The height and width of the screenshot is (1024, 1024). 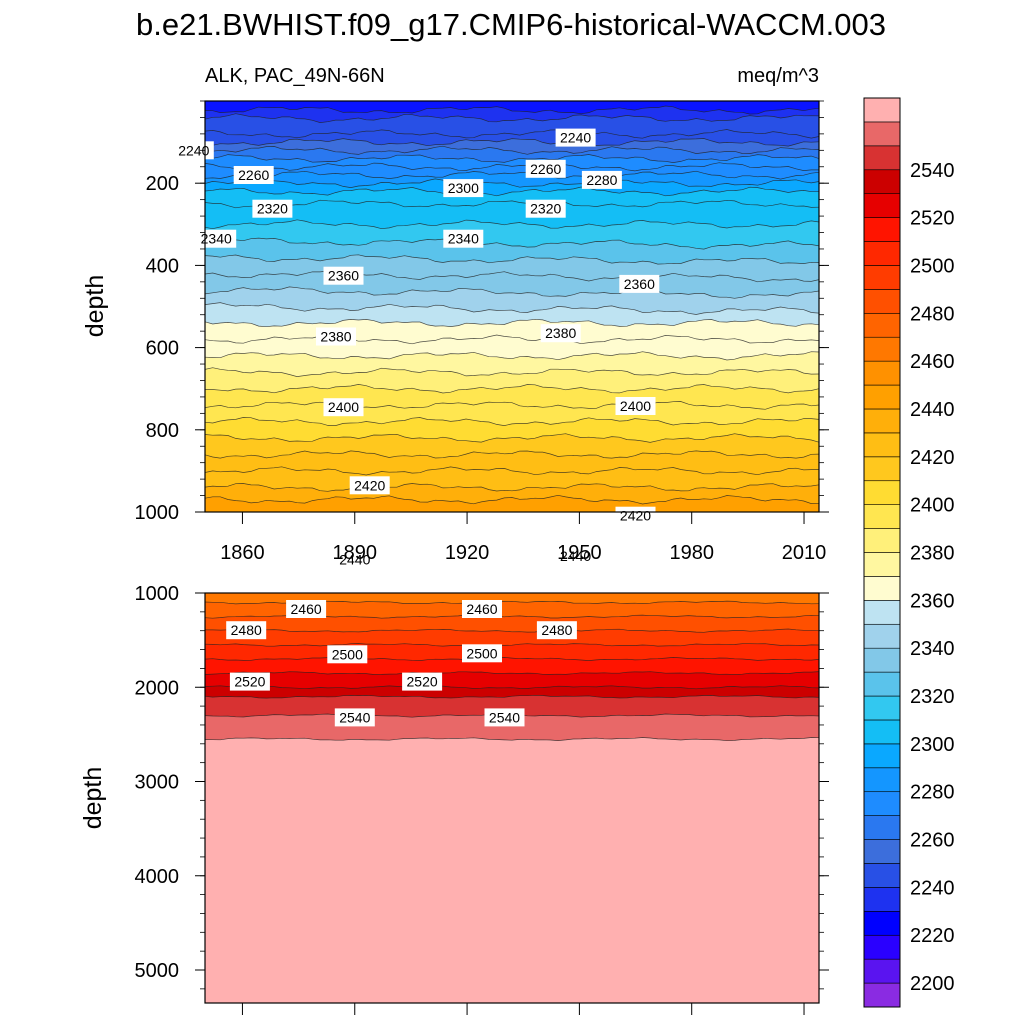 I want to click on contour-label-text: 2400, so click(x=635, y=406).